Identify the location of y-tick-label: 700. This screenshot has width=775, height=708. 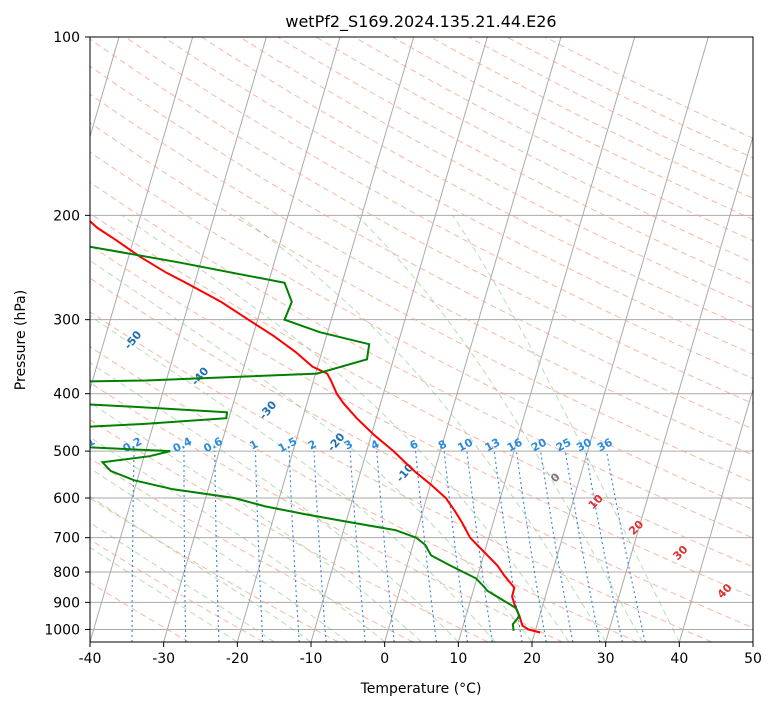
(66, 539).